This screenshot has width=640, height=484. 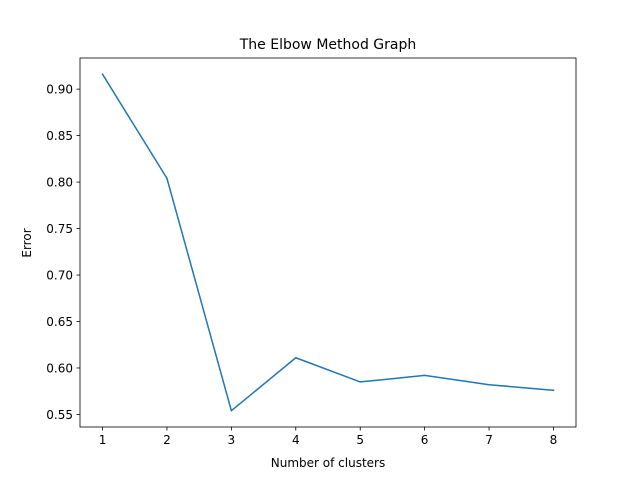 I want to click on y-tick-label: 0.80, so click(x=59, y=183).